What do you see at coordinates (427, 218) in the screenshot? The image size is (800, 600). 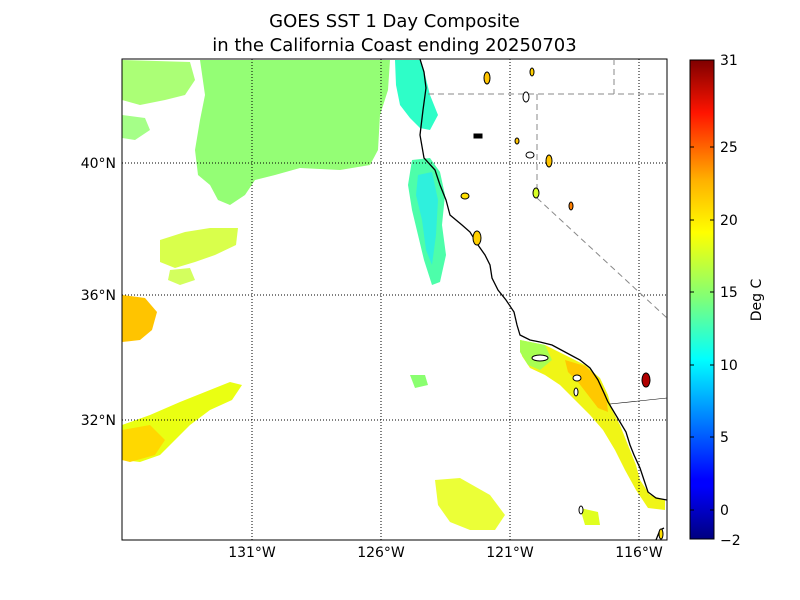 I see `sst-patch-coastal-strip-inner` at bounding box center [427, 218].